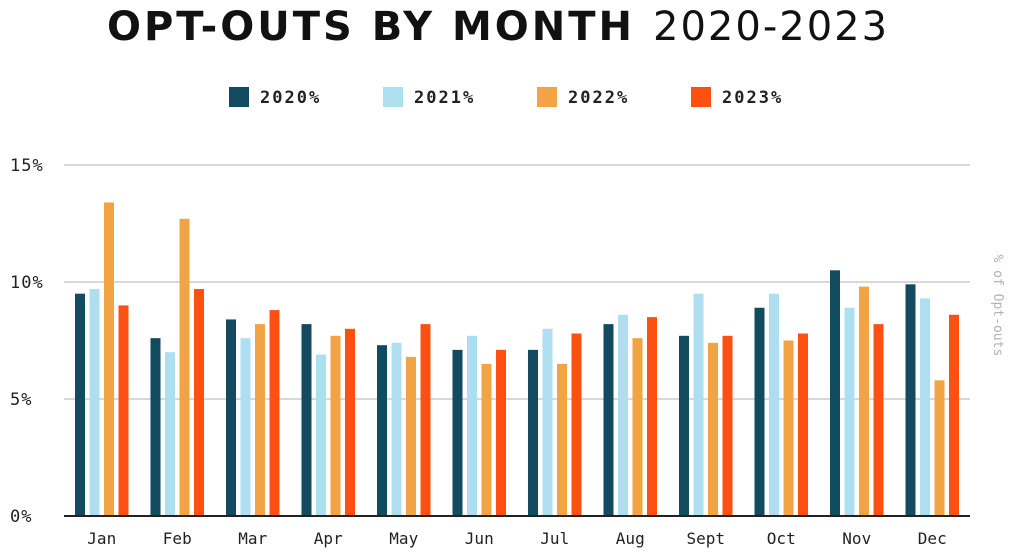 This screenshot has height=558, width=1010. What do you see at coordinates (444, 98) in the screenshot?
I see `legend-label: 2021%` at bounding box center [444, 98].